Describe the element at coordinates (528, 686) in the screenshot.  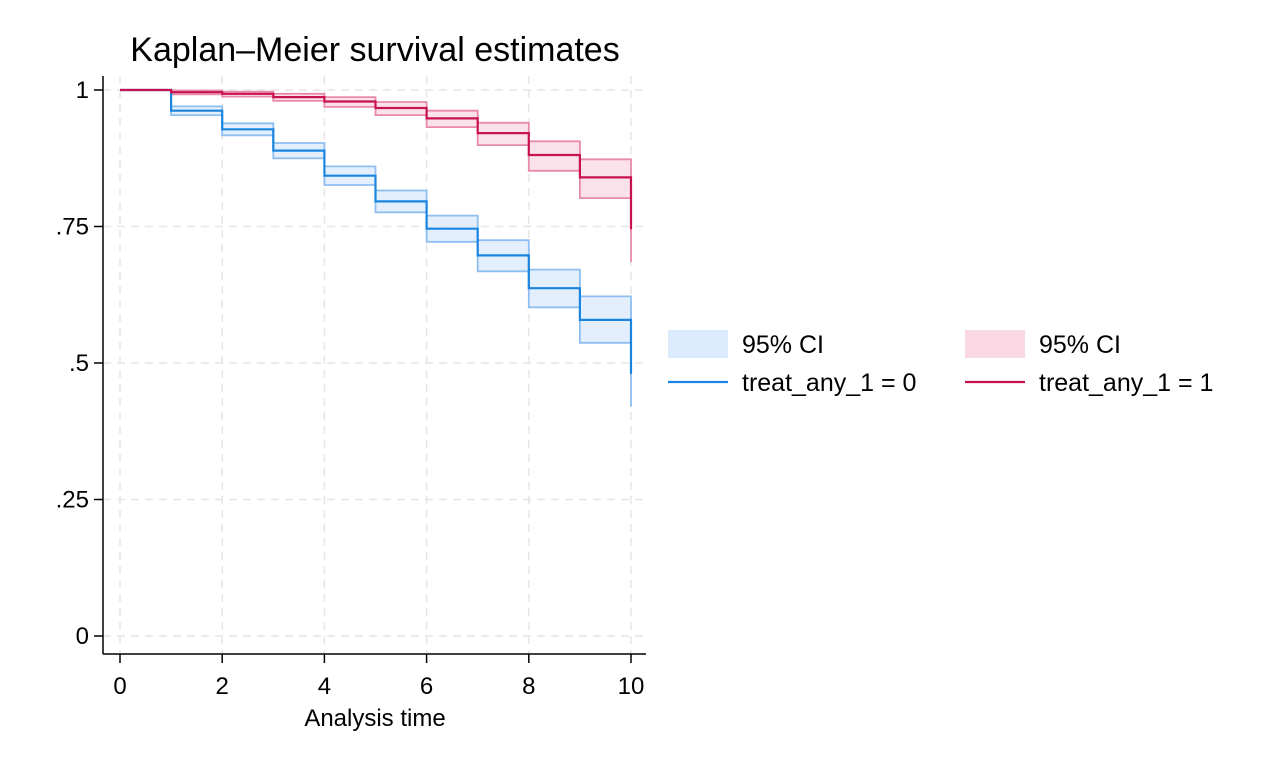
I see `x-tick-label-4: 8` at that location.